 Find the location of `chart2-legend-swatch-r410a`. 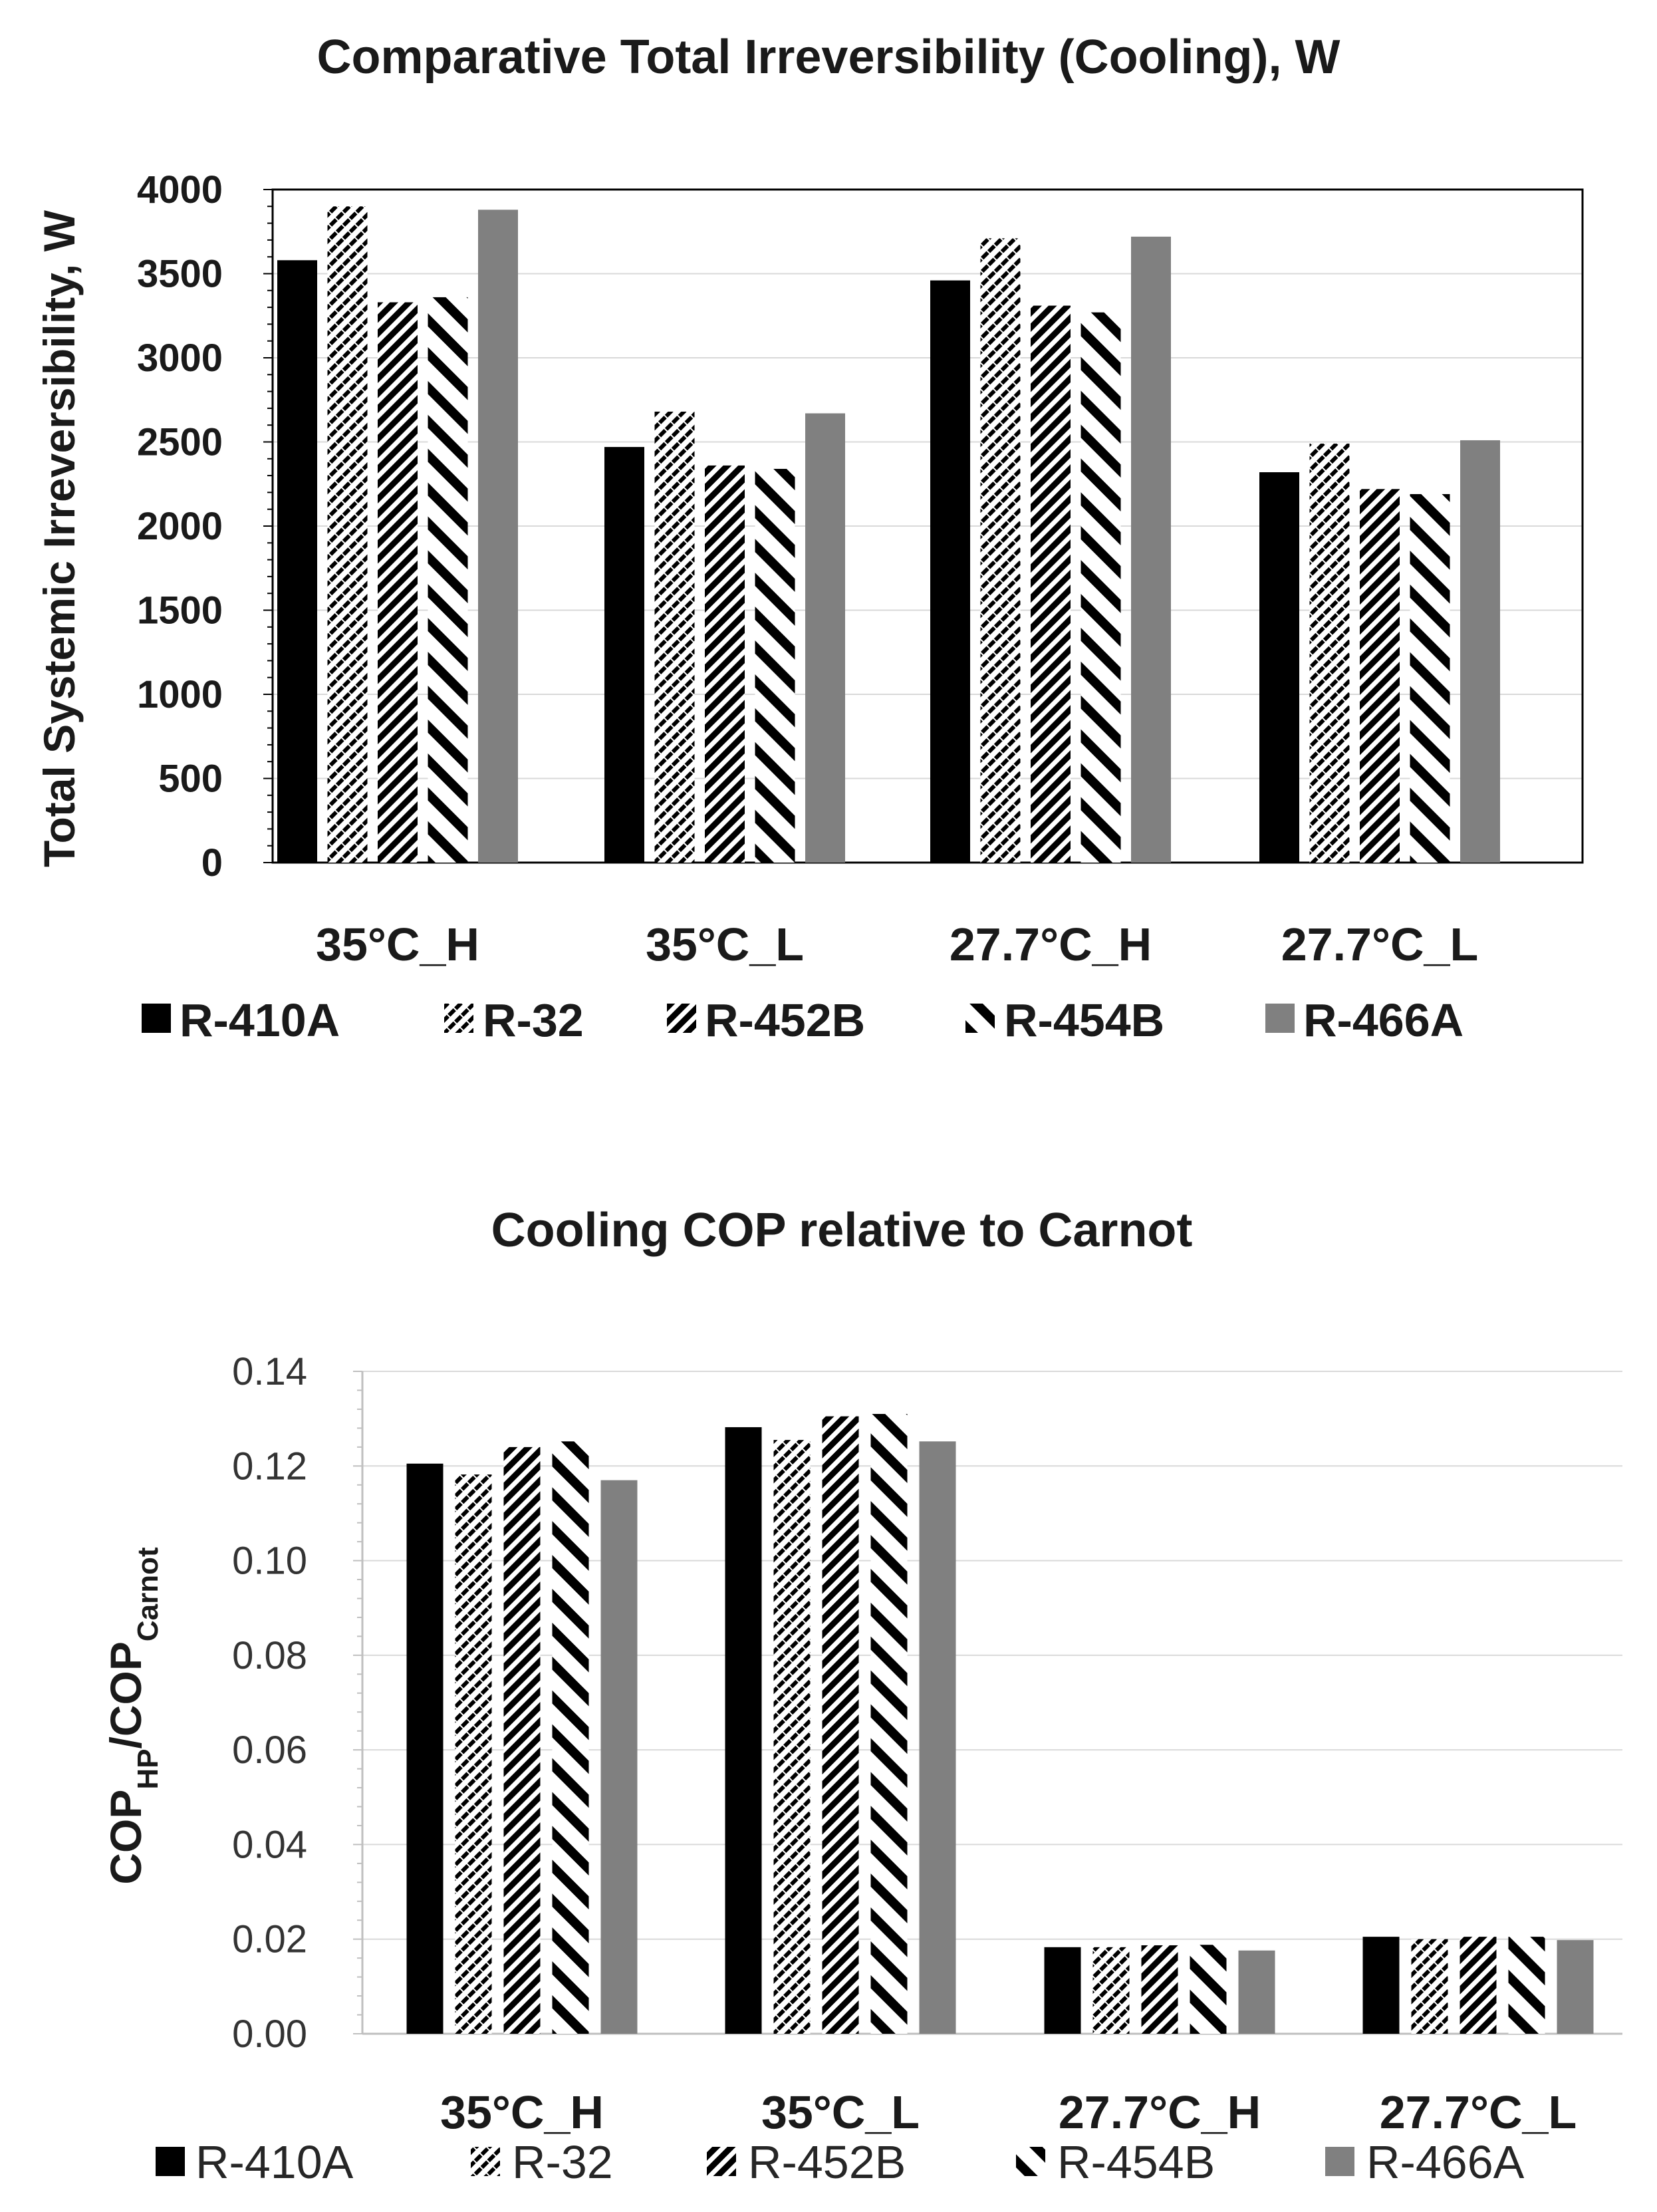

chart2-legend-swatch-r410a is located at coordinates (171, 2162).